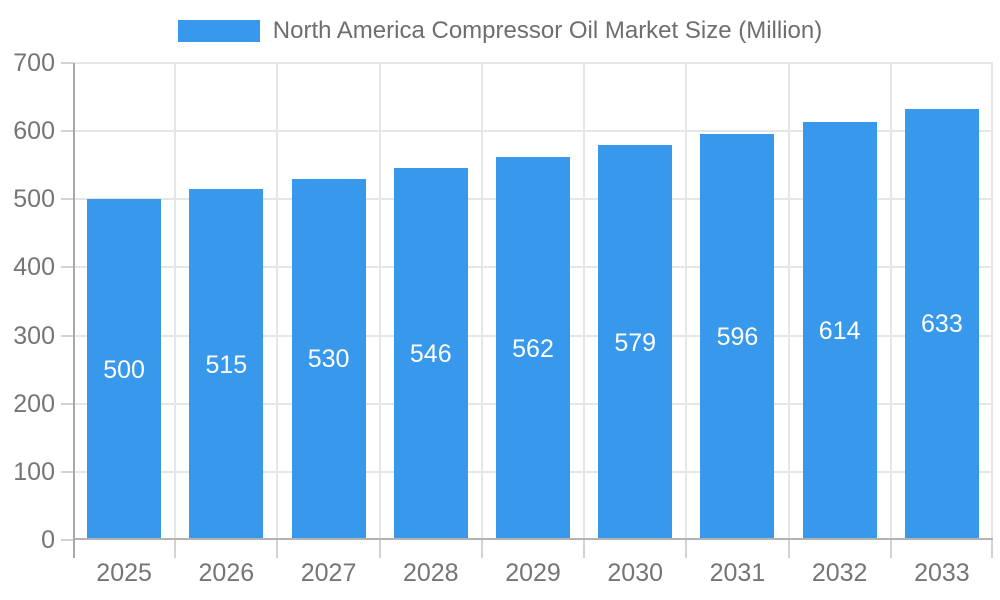 This screenshot has height=600, width=1000. What do you see at coordinates (48, 540) in the screenshot?
I see `y-axis-tick-label: 0` at bounding box center [48, 540].